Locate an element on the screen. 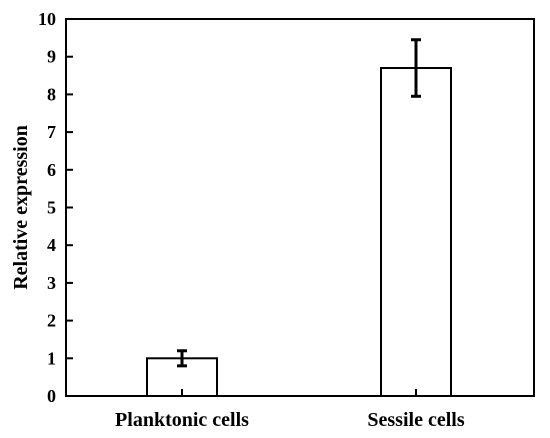 The image size is (550, 438). y-axis-ticks: 0 1 2 3 4 5 6 7 8 9 10 is located at coordinates (55, 207).